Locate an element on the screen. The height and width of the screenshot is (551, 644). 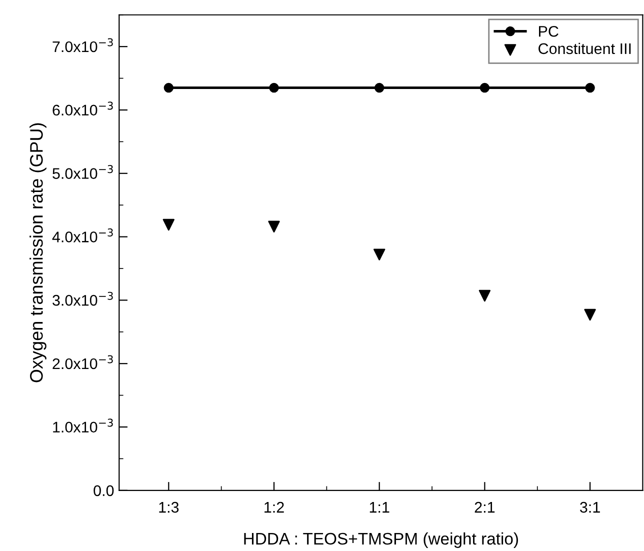
y-tick-label: 7.0x10$^{−3}$ is located at coordinates (82, 45).